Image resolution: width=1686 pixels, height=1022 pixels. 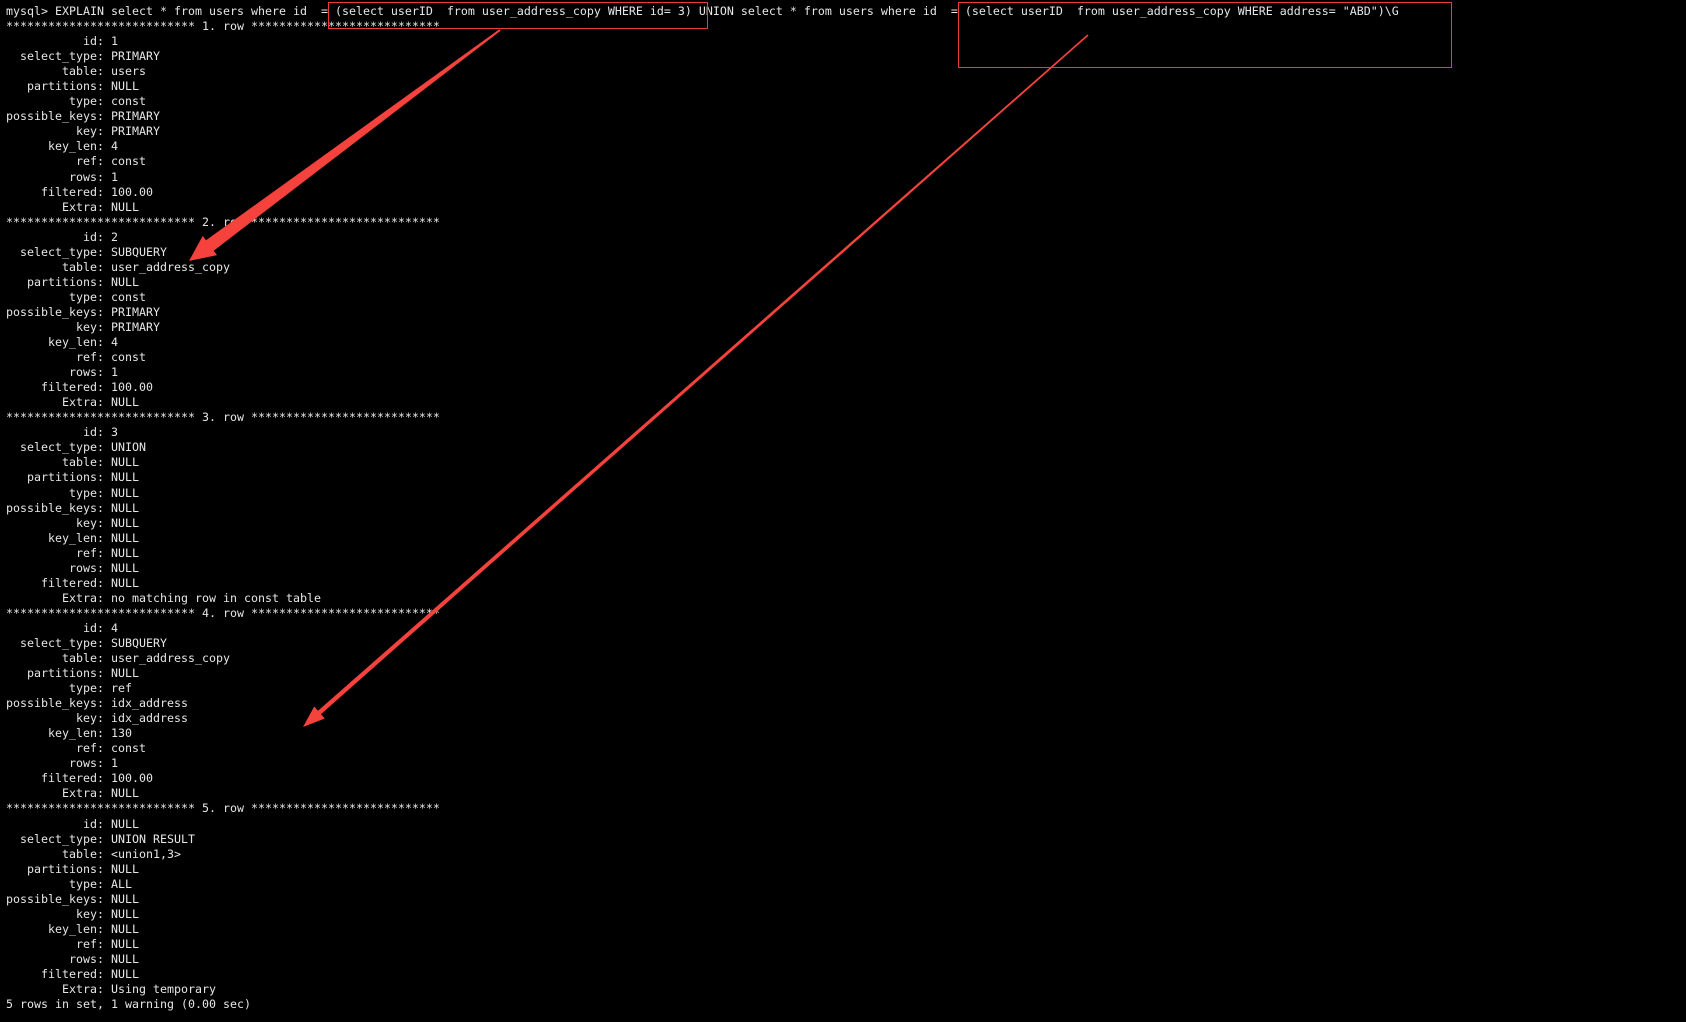 I want to click on explain-field-id: id: 4, so click(x=100, y=627).